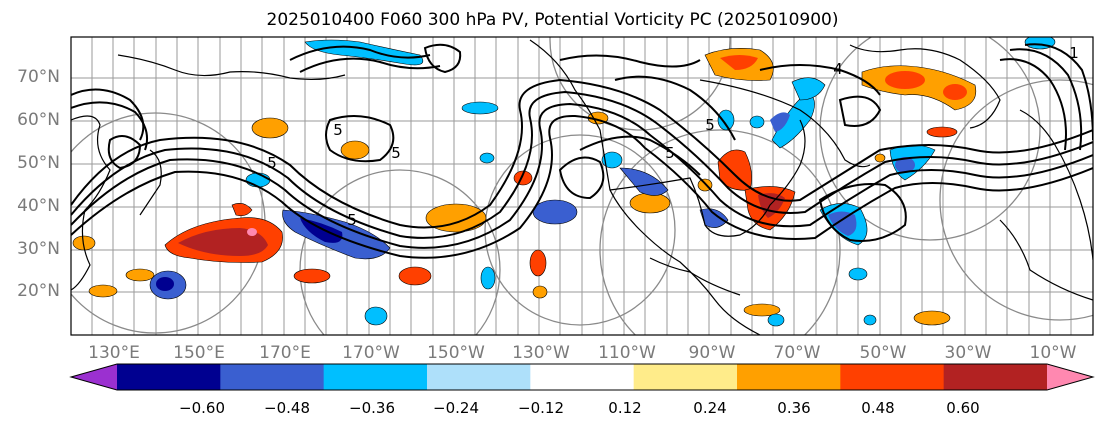 Image resolution: width=1105 pixels, height=429 pixels. I want to click on lon-label: 130°W, so click(541, 353).